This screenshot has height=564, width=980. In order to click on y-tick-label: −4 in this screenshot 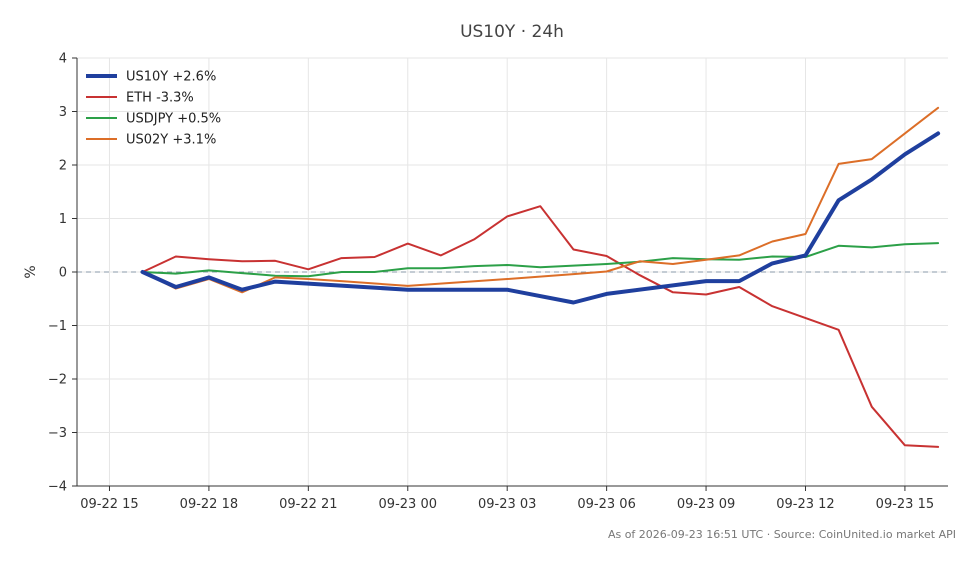, I will do `click(57, 487)`.